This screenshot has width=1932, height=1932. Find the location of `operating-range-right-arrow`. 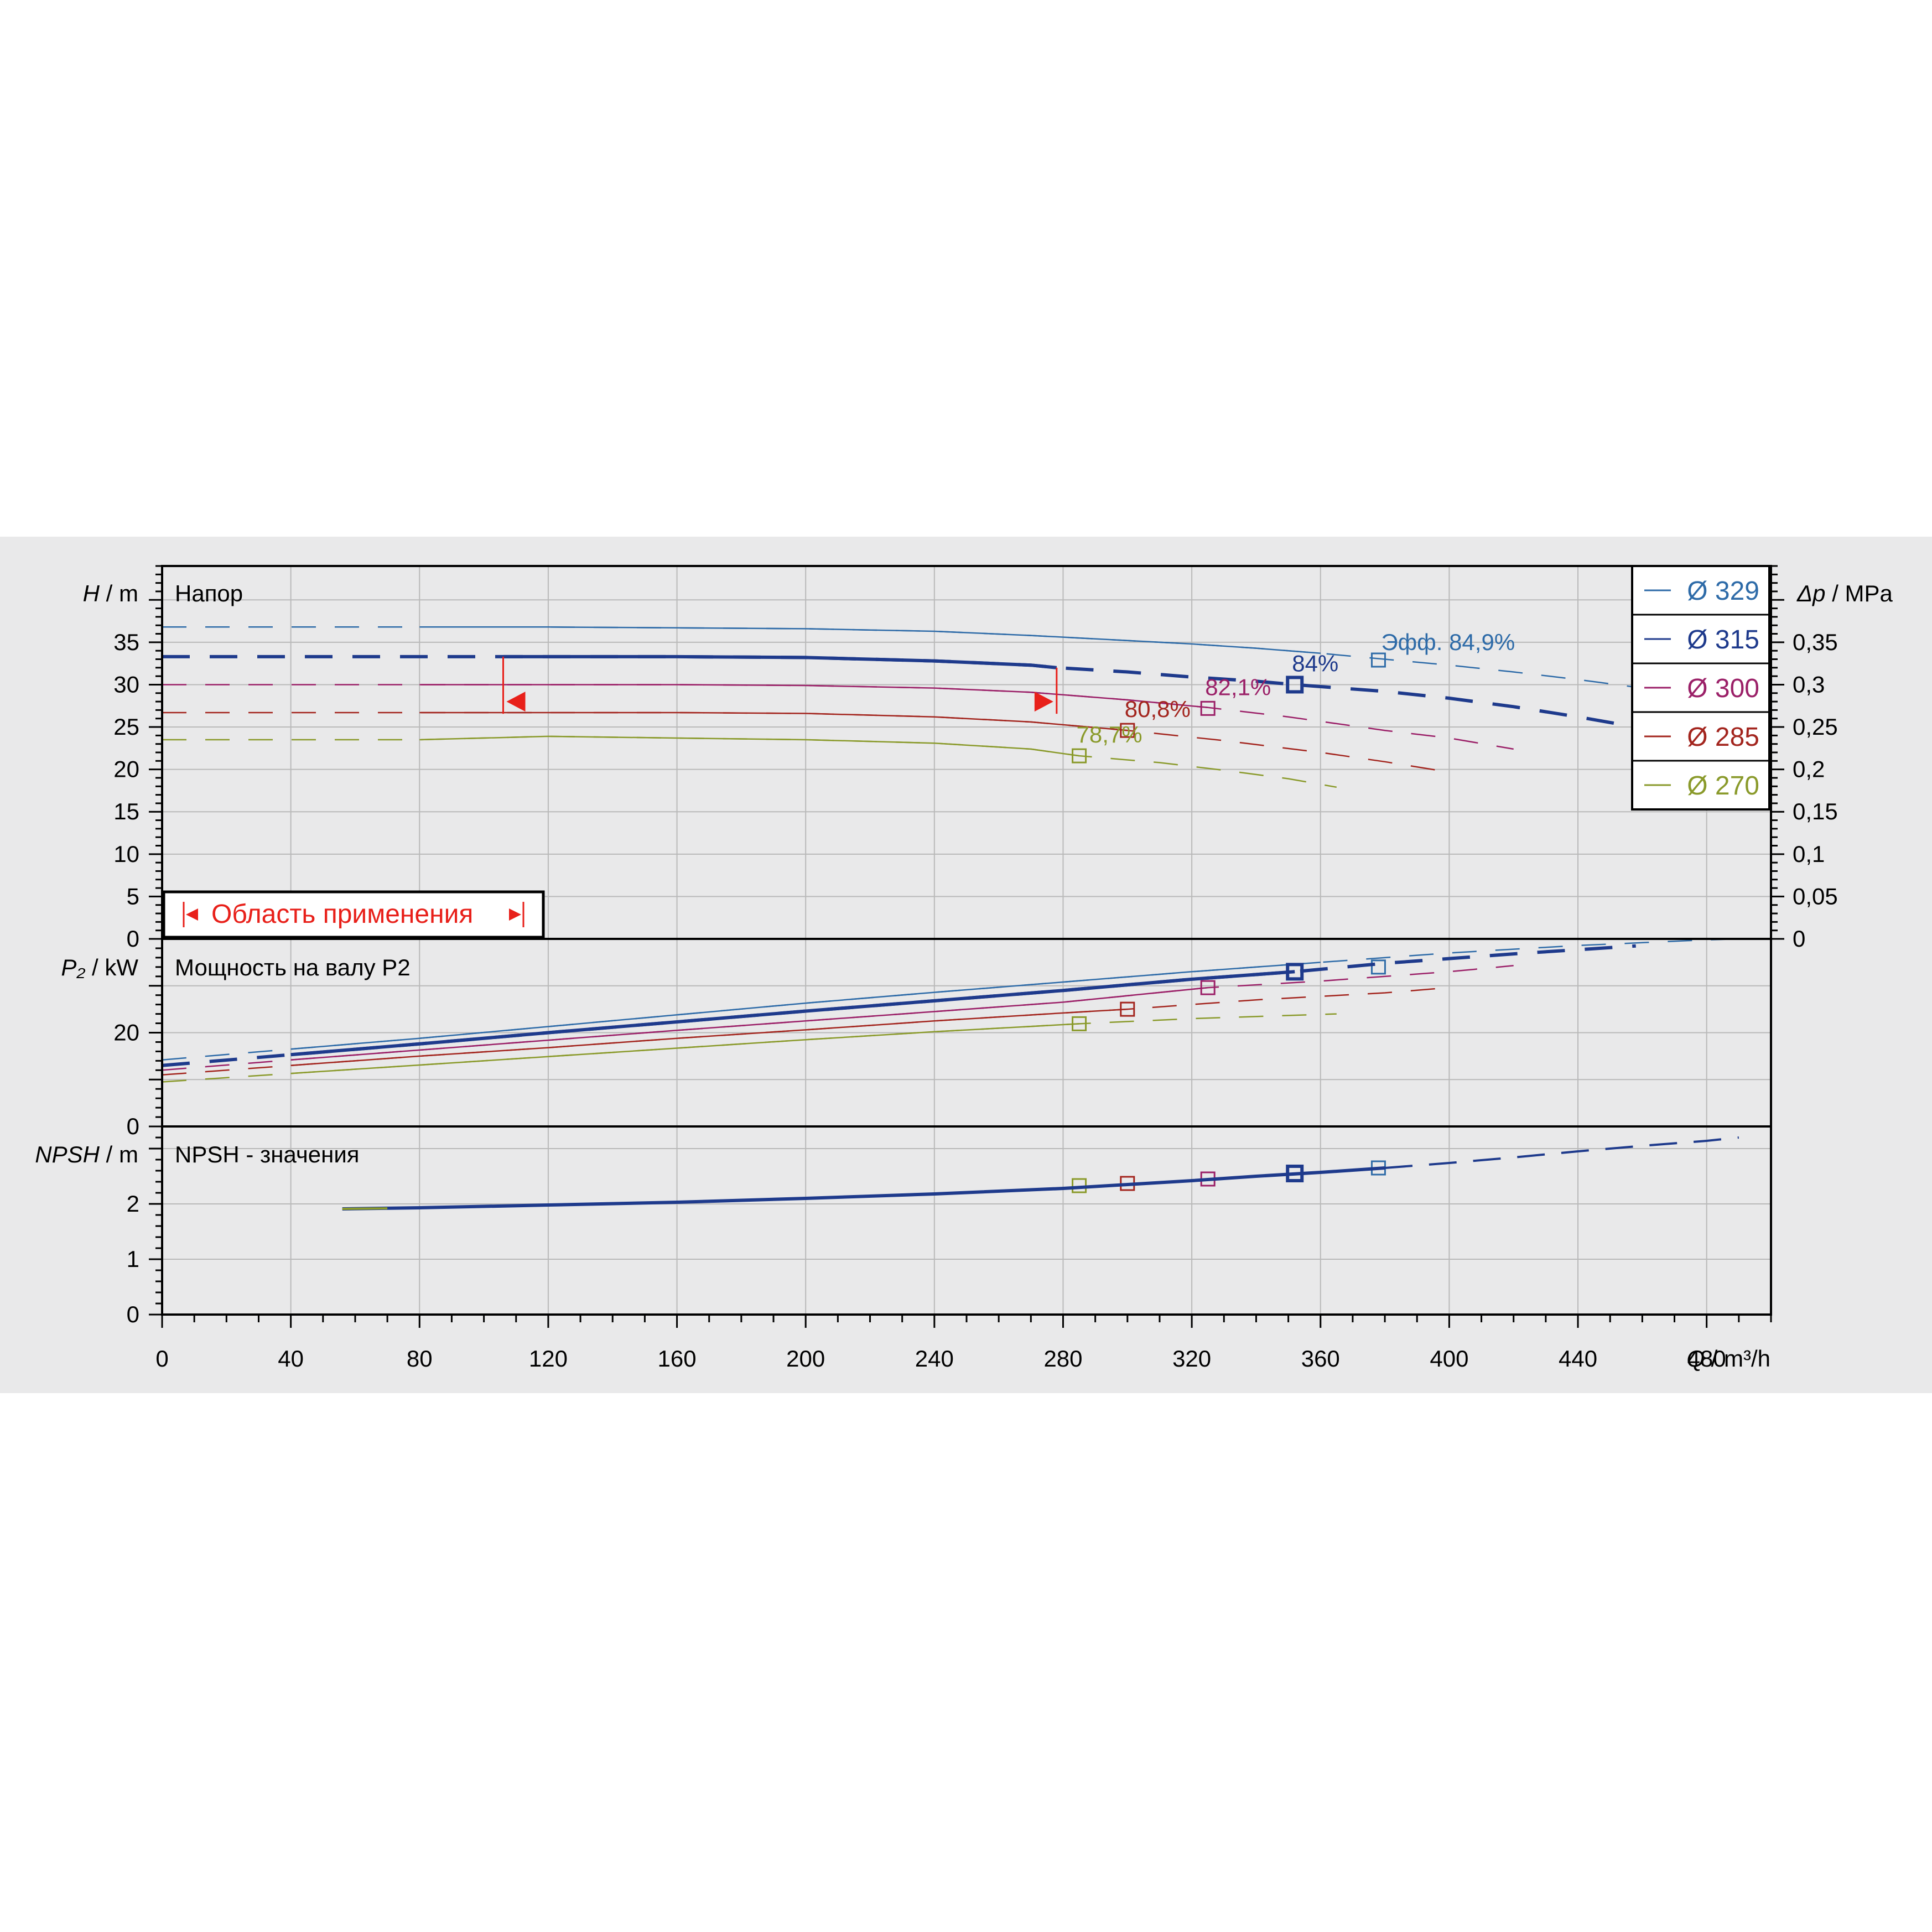

operating-range-right-arrow is located at coordinates (1043, 702).